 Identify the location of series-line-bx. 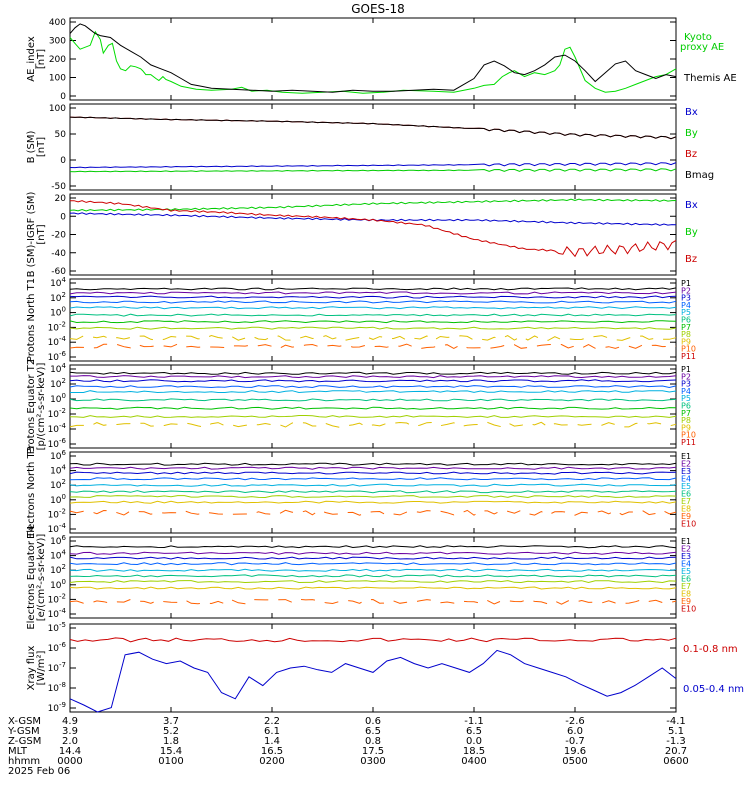
(373, 165).